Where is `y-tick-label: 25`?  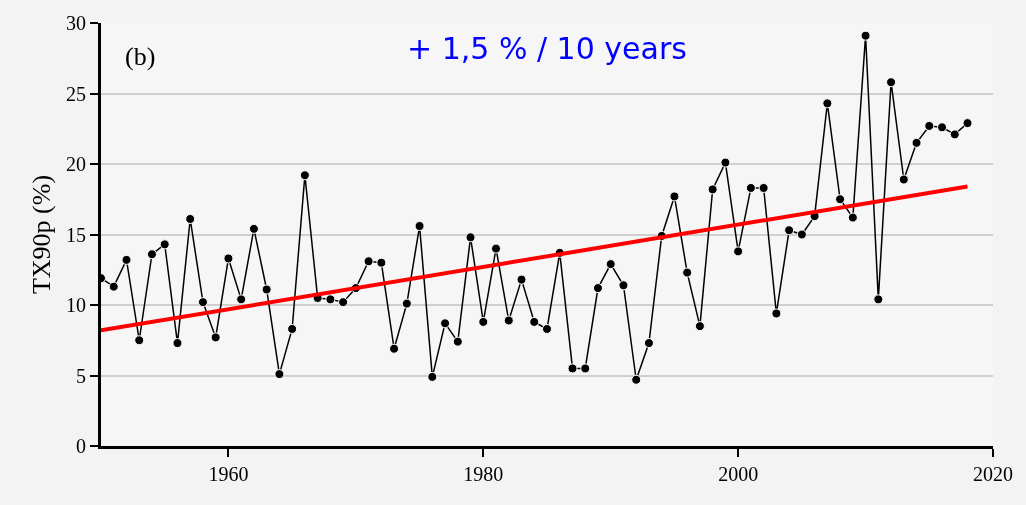
y-tick-label: 25 is located at coordinates (76, 93).